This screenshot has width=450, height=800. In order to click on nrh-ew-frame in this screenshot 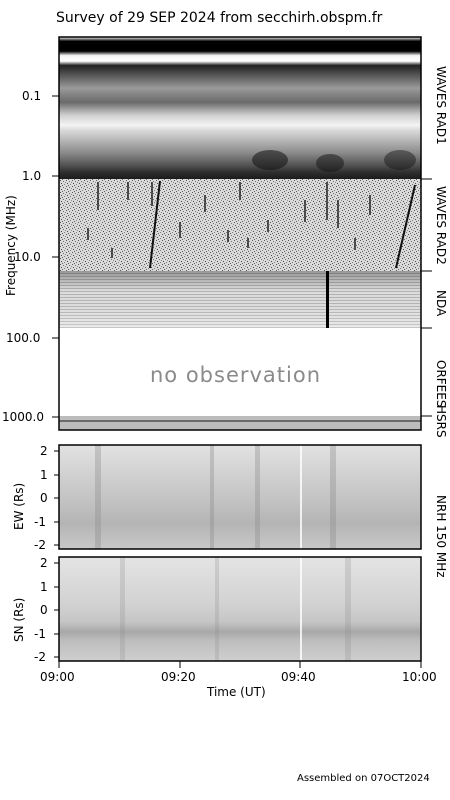, I will do `click(240, 497)`.